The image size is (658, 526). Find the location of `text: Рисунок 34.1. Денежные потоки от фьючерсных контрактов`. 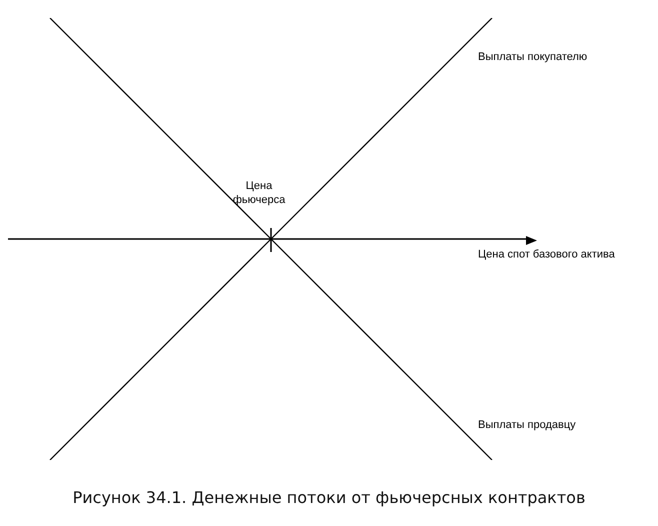

text: Рисунок 34.1. Денежные потоки от фьючерсных контрактов is located at coordinates (329, 497).